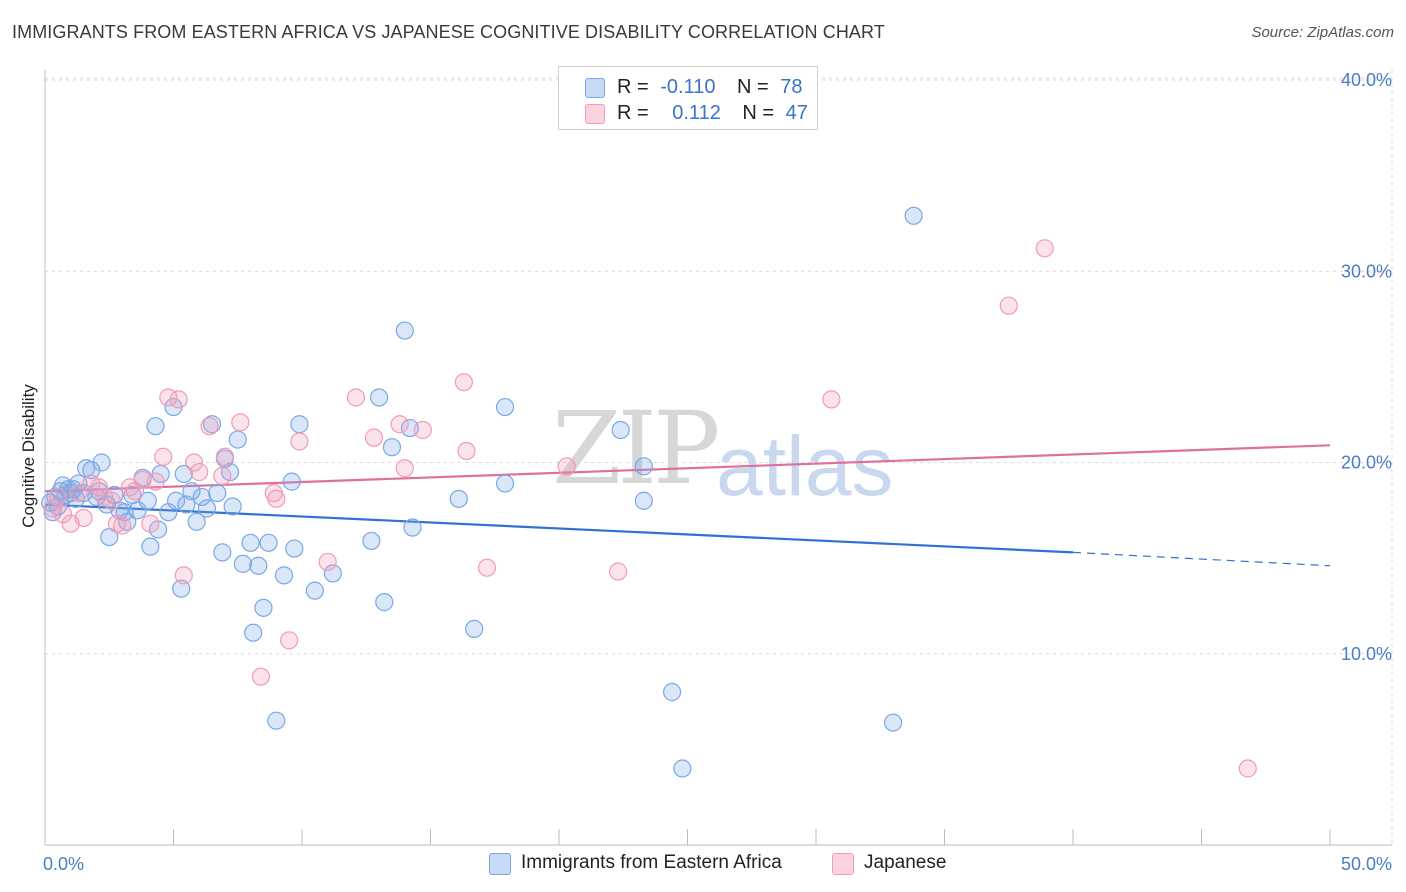 The height and width of the screenshot is (892, 1406). What do you see at coordinates (559, 528) in the screenshot?
I see `trend-line-eastern-africa` at bounding box center [559, 528].